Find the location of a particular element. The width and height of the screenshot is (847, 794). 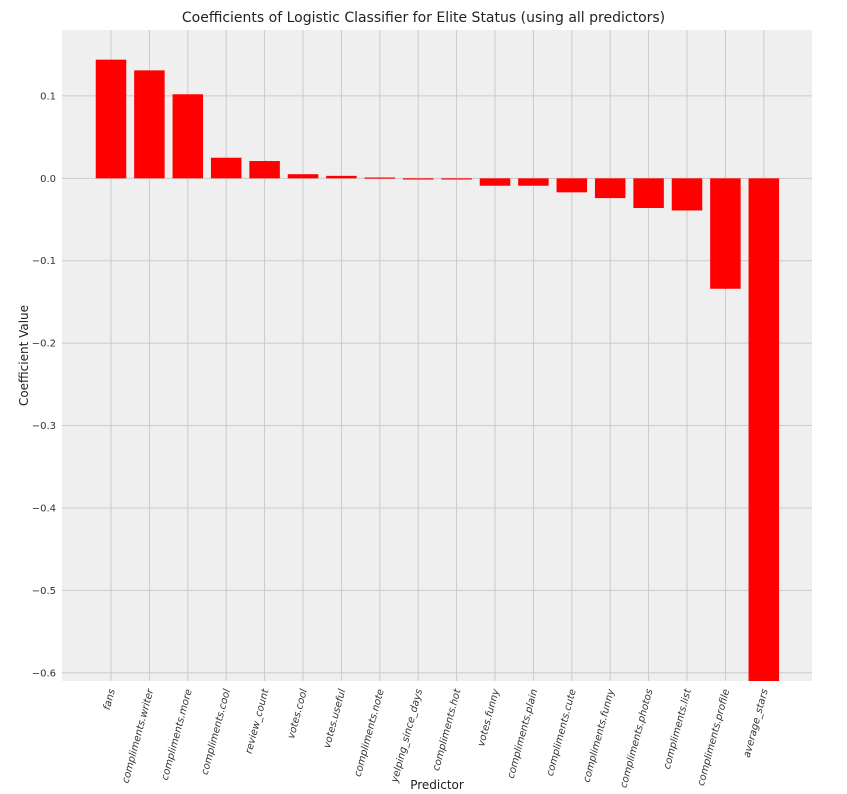

y-axis-label: Coefficient Value is located at coordinates (24, 355).